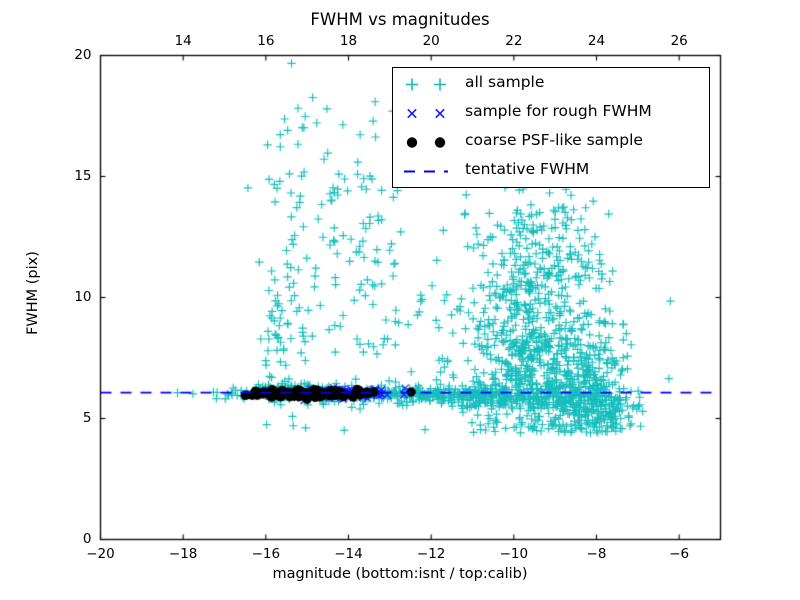  Describe the element at coordinates (87, 538) in the screenshot. I see `ytick-0: 0` at that location.